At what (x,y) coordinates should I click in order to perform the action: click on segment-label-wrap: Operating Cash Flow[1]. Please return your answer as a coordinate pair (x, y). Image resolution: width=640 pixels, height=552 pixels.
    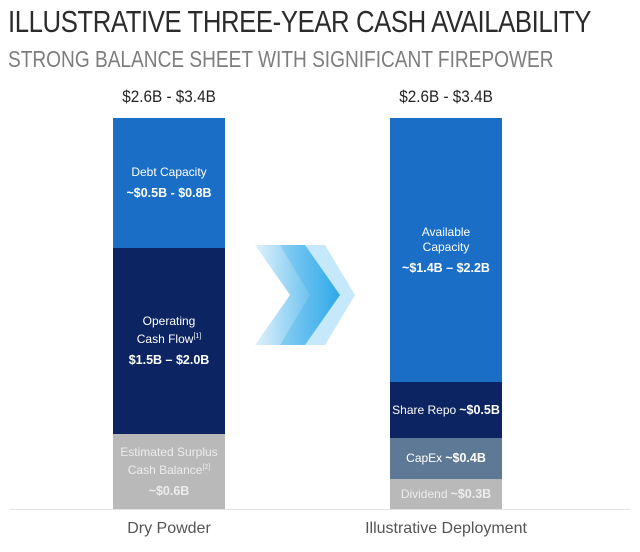
    Looking at the image, I should click on (169, 330).